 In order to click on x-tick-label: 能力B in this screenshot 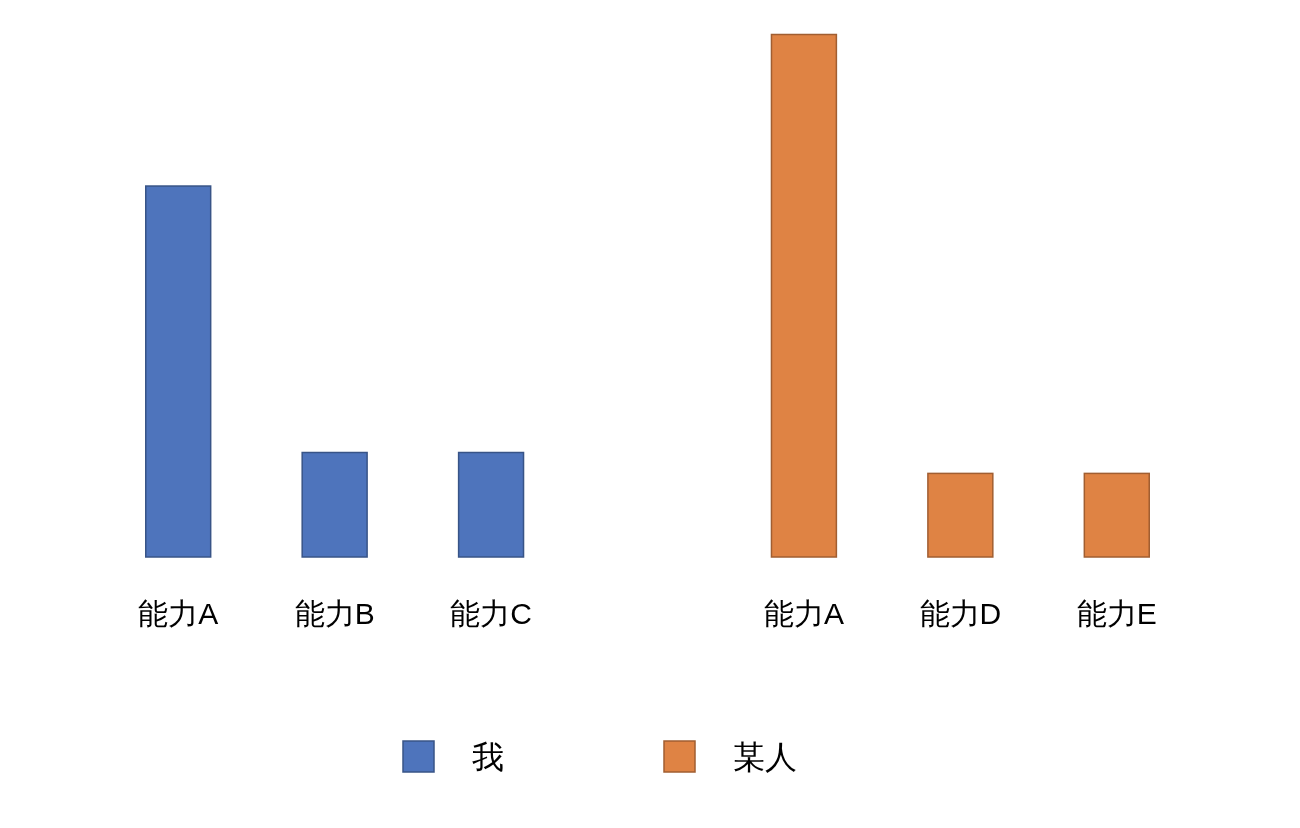, I will do `click(334, 613)`.